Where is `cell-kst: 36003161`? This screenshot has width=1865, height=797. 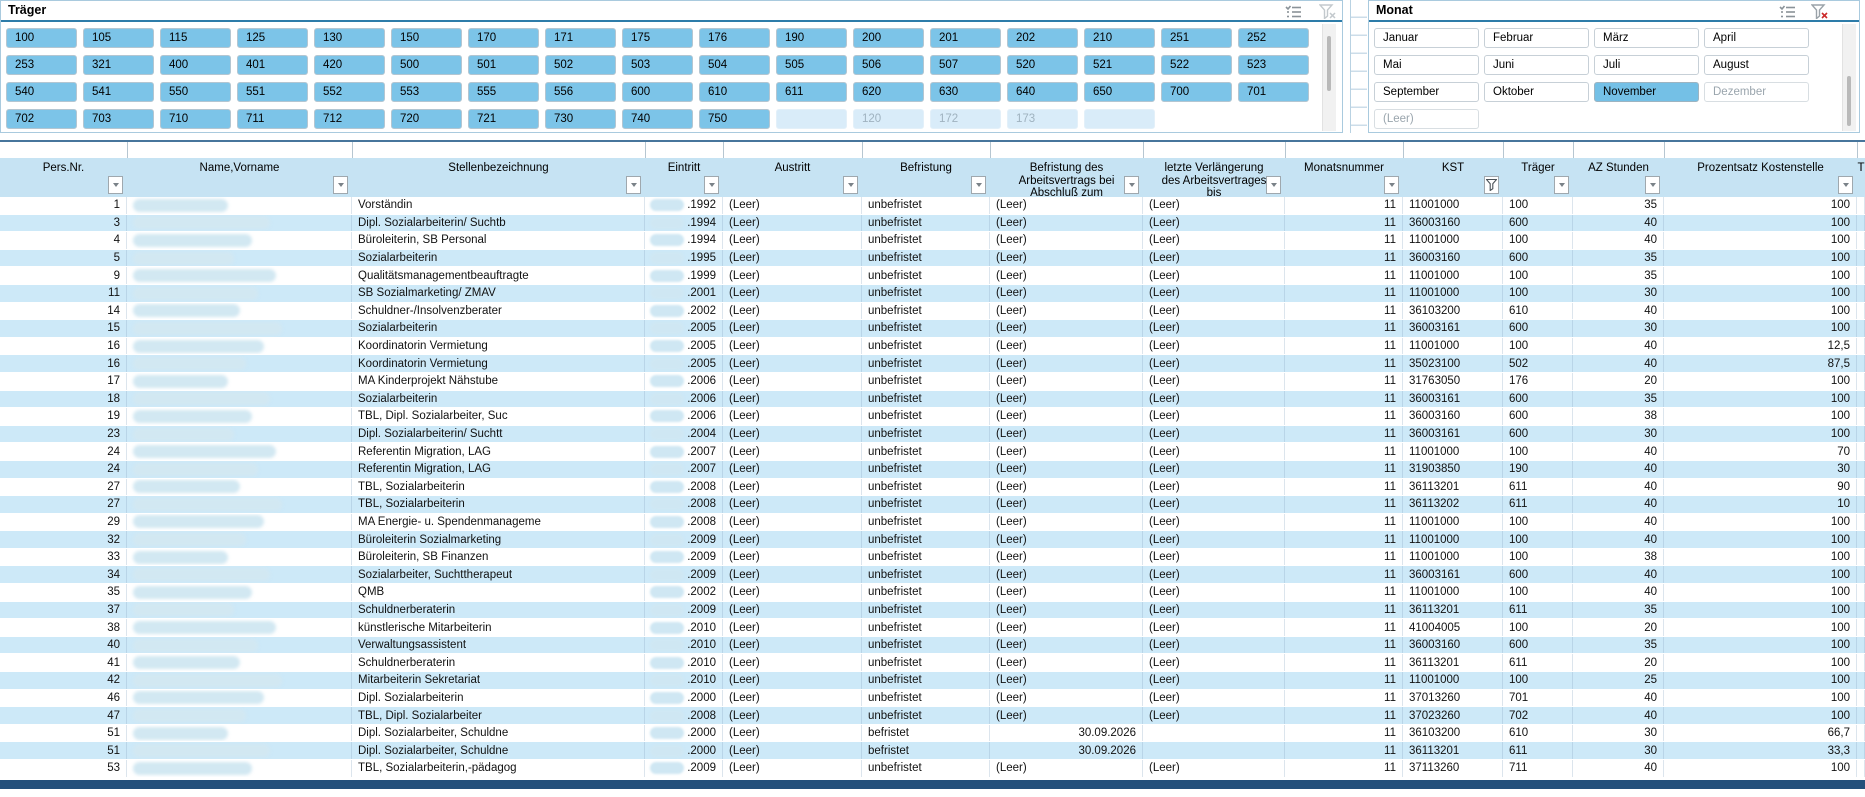 cell-kst: 36003161 is located at coordinates (1453, 575).